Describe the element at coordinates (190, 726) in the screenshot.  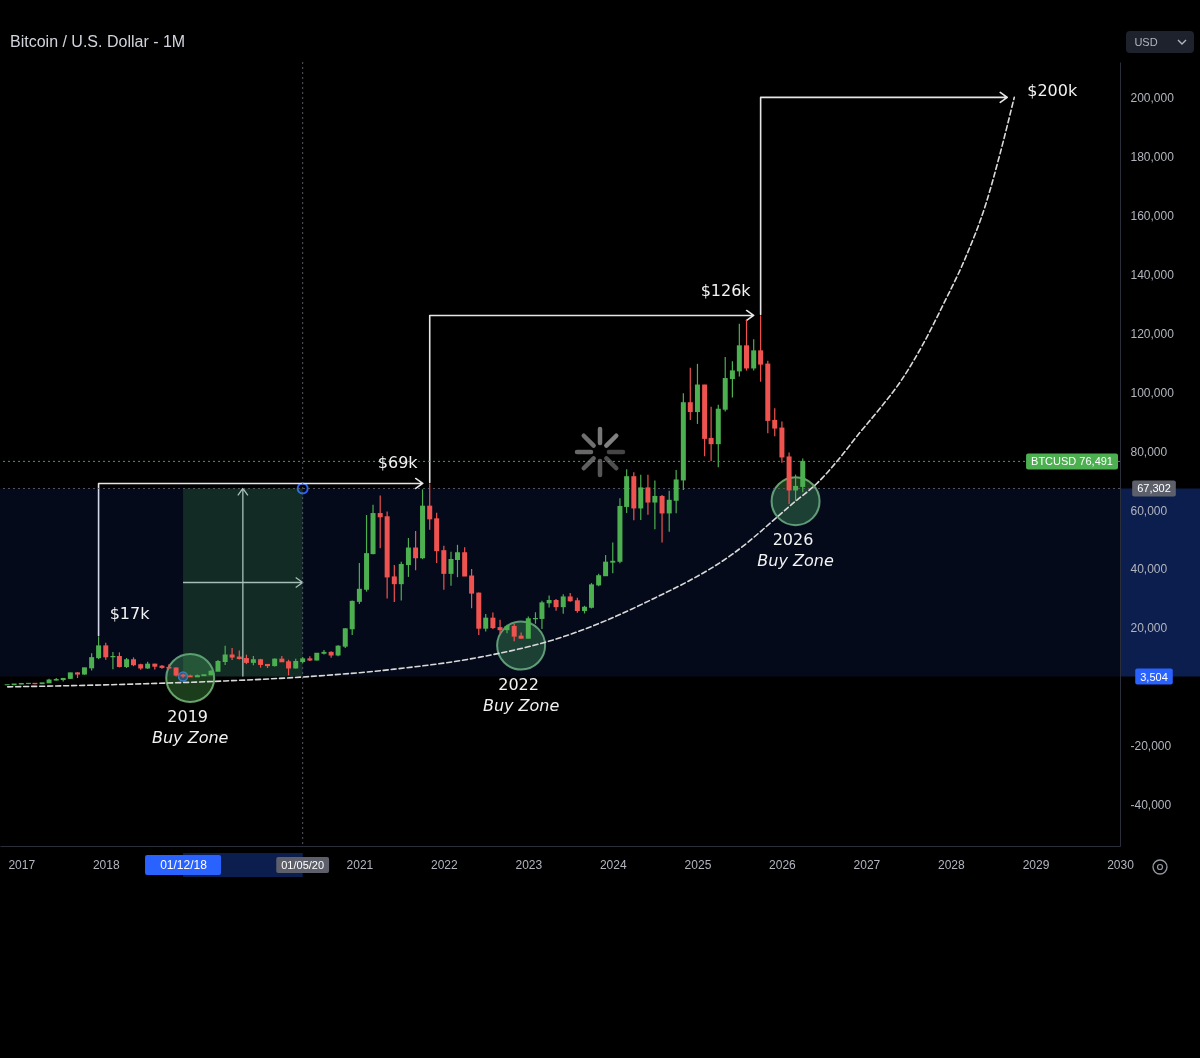
I see `annotation: 2019 Buy Zone` at that location.